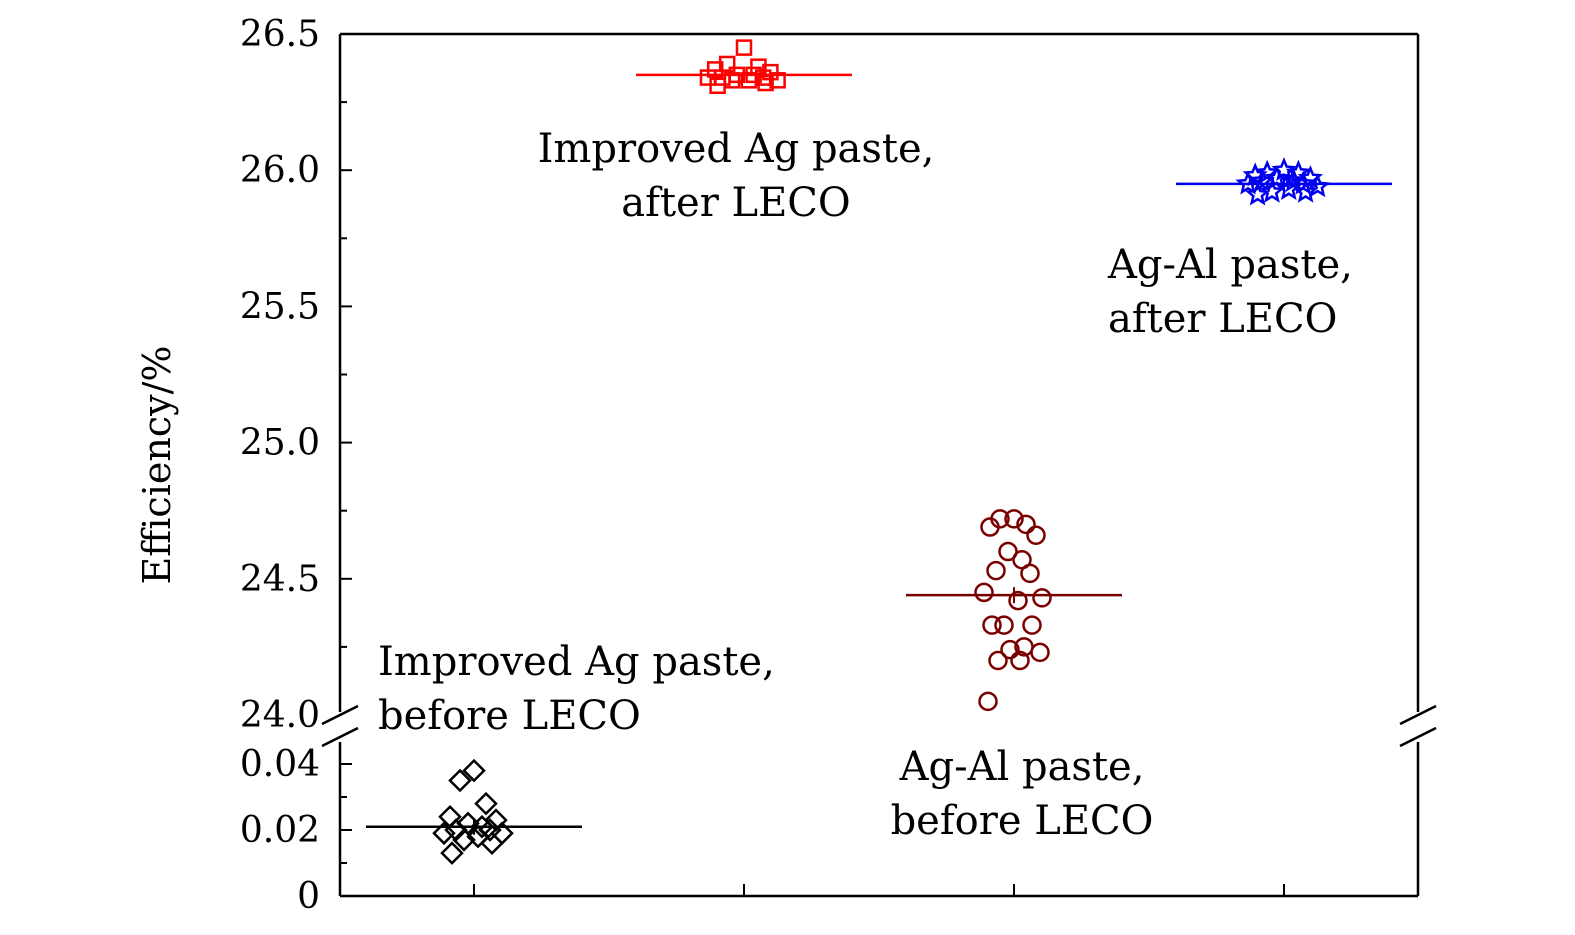 The height and width of the screenshot is (935, 1575). Describe the element at coordinates (280, 34) in the screenshot. I see `y-tick-label: 26.5` at that location.